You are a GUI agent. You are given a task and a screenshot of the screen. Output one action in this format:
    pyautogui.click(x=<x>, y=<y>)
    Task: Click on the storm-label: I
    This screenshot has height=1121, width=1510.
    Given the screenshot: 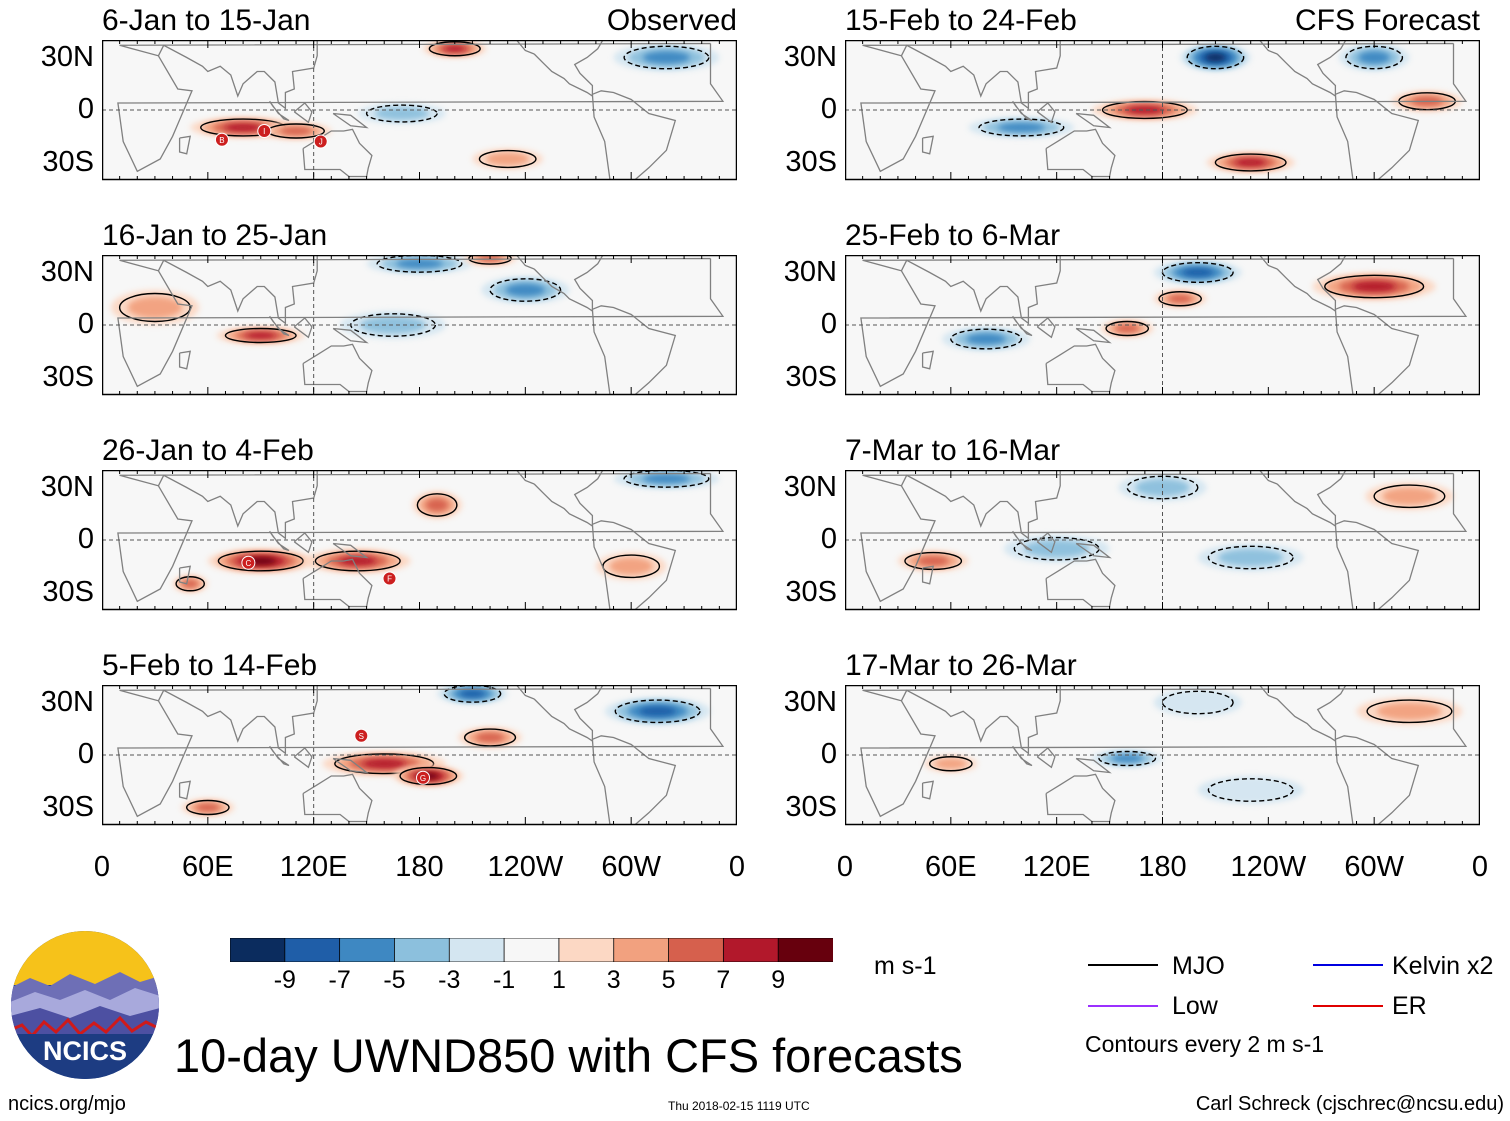 What is the action you would take?
    pyautogui.click(x=264, y=131)
    